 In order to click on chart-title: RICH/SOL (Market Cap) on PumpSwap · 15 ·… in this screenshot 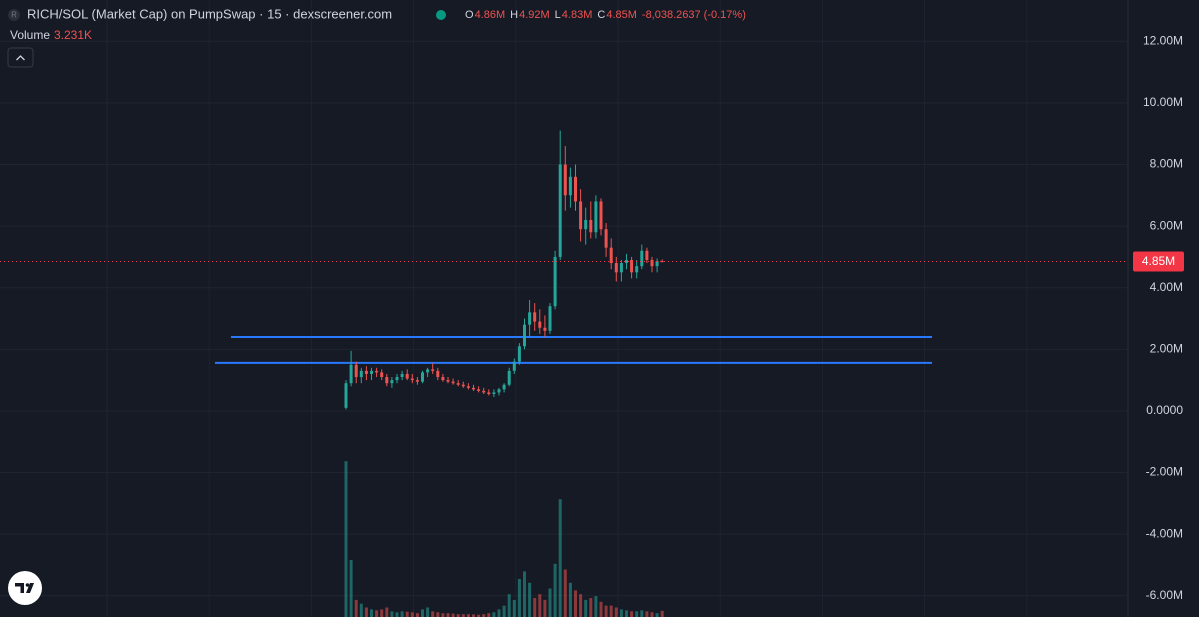, I will do `click(209, 13)`.